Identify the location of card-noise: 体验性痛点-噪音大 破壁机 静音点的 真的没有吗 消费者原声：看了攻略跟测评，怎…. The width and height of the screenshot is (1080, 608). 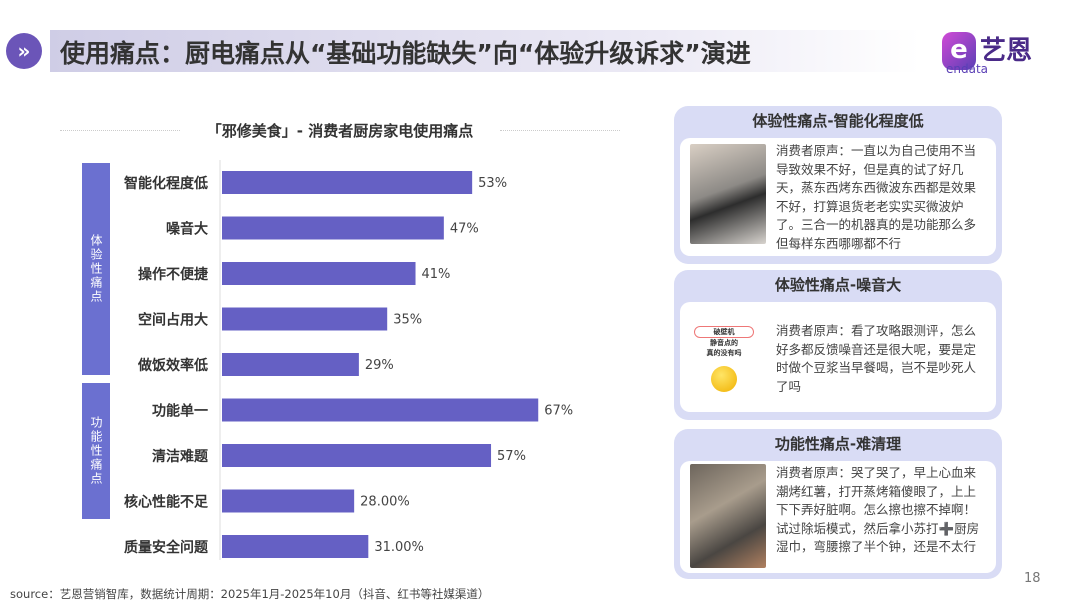
(838, 345).